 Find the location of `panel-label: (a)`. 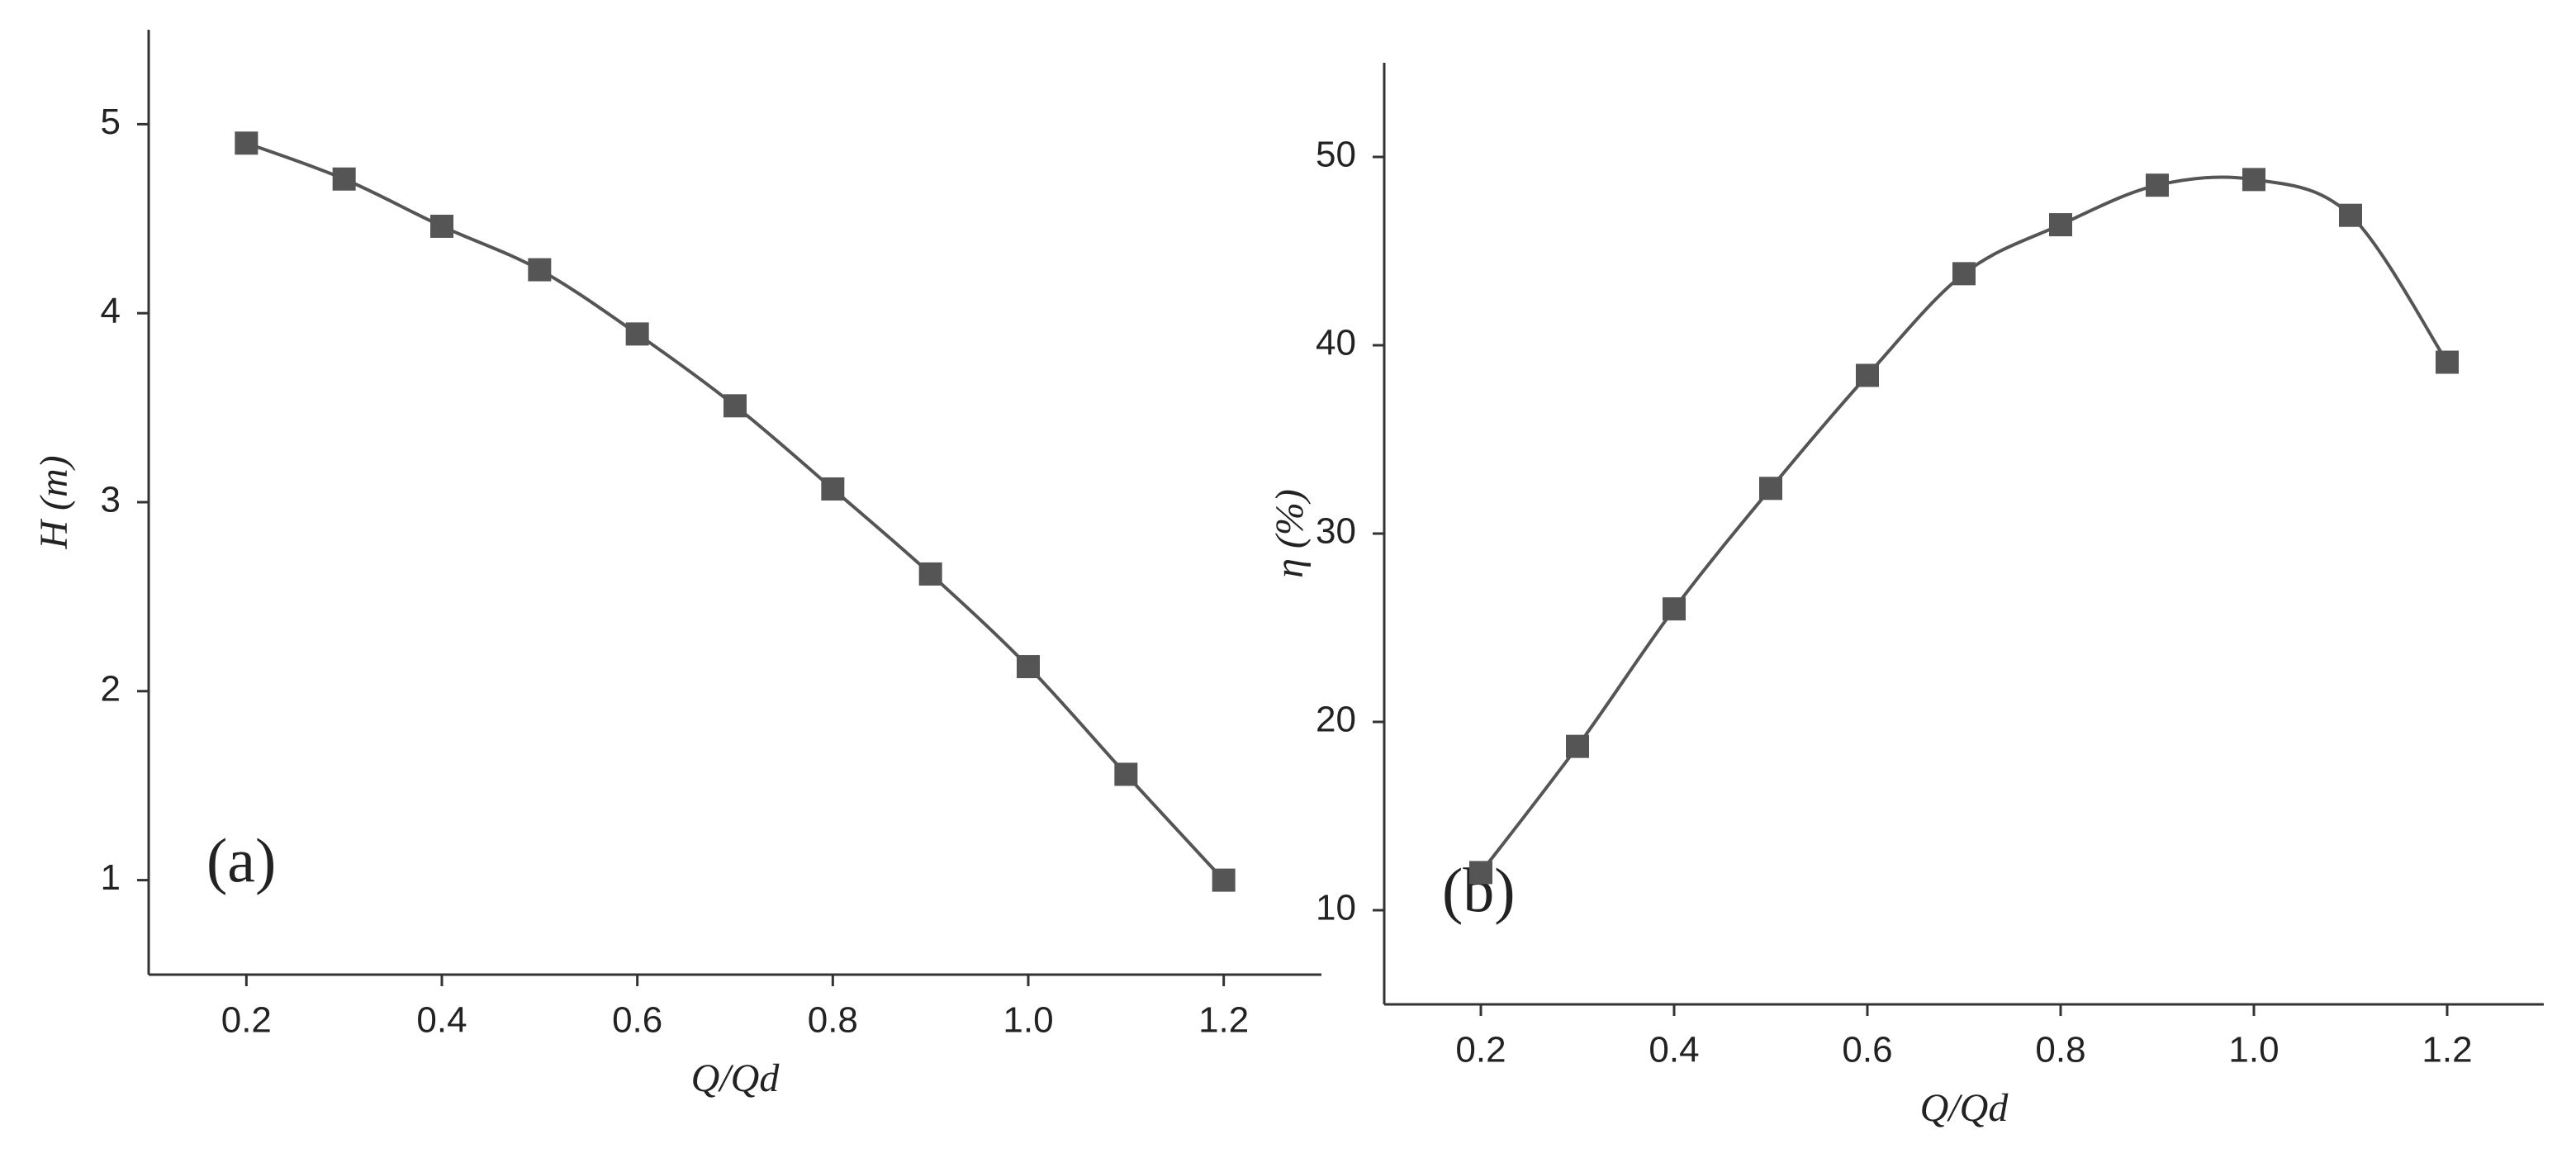

panel-label: (a) is located at coordinates (241, 861).